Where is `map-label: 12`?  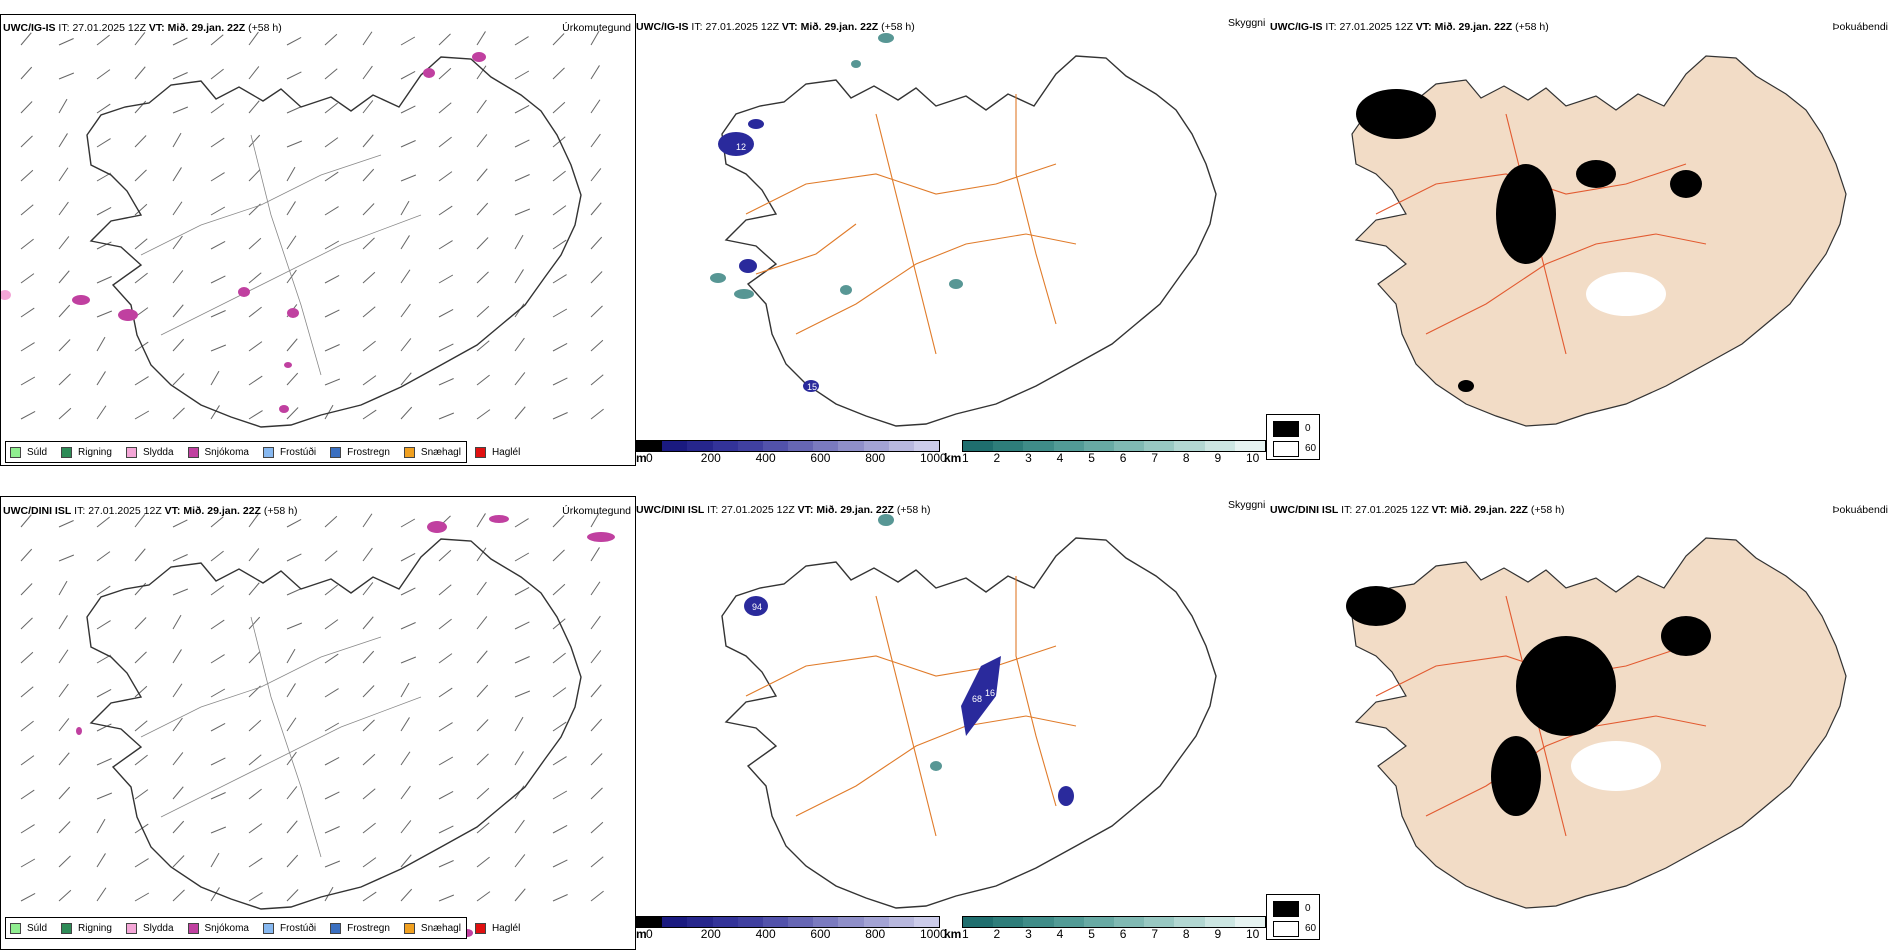 map-label: 12 is located at coordinates (741, 147).